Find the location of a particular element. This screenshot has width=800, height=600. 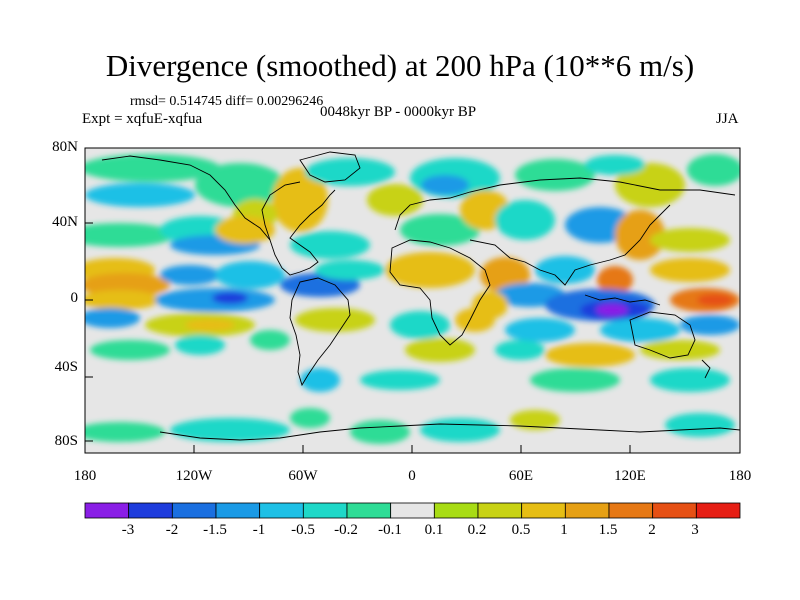

australia-coast is located at coordinates (662, 335).